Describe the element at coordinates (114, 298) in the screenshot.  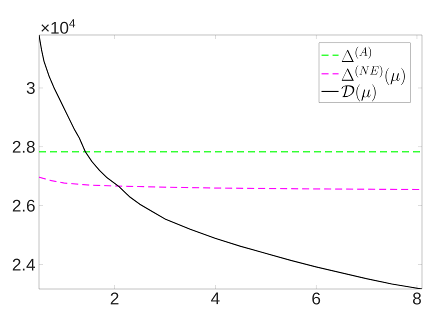
I see `x-tick-label: 2` at that location.